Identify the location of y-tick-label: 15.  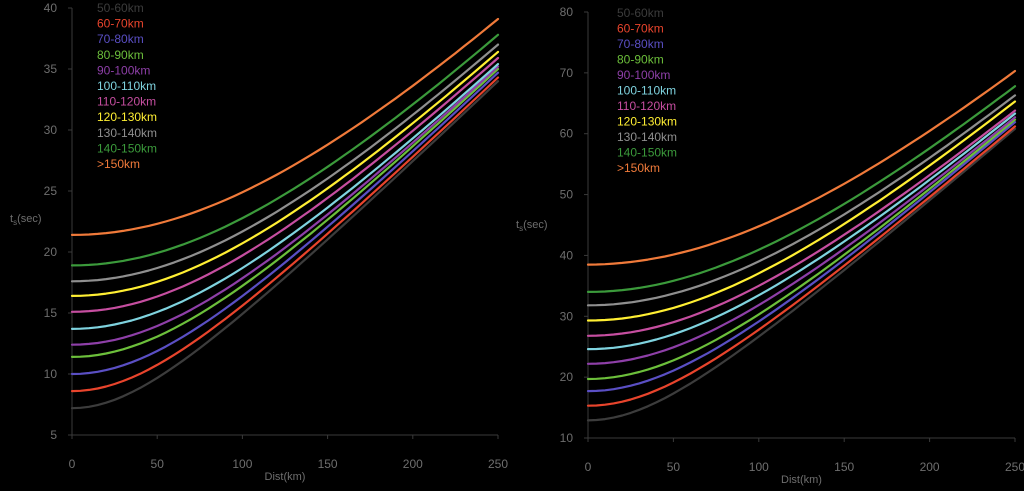
(51, 313).